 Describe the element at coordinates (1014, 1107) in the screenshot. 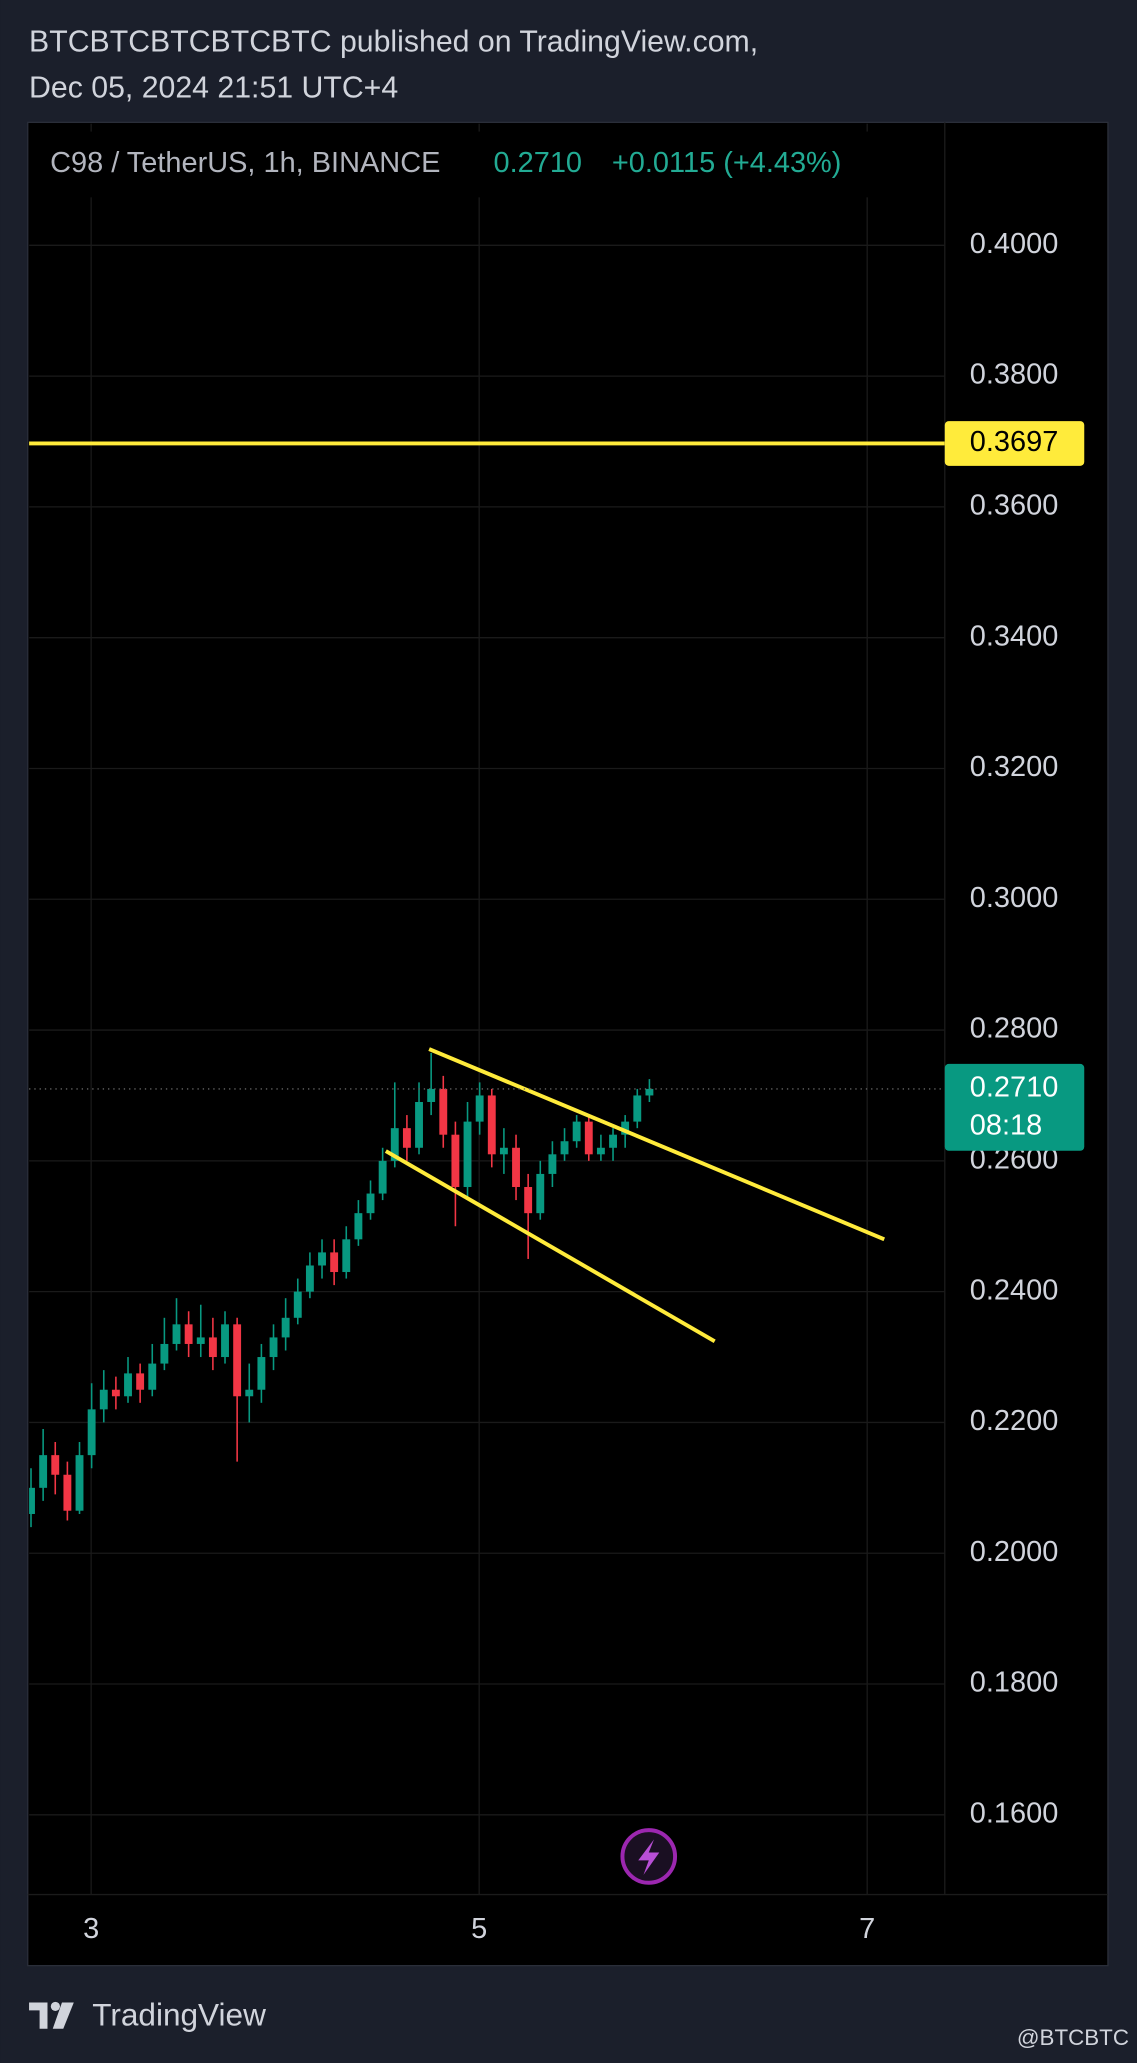

I see `last-price-bg` at that location.